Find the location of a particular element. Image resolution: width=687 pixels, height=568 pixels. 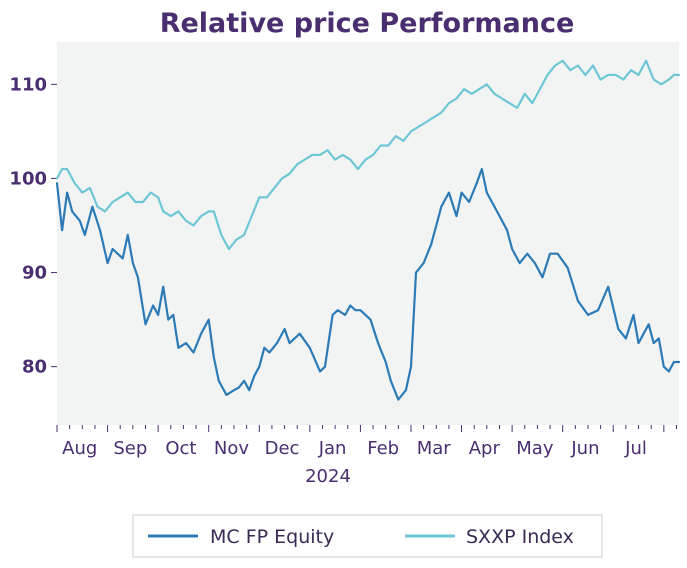

x-tick-label-oct: Oct is located at coordinates (180, 448).